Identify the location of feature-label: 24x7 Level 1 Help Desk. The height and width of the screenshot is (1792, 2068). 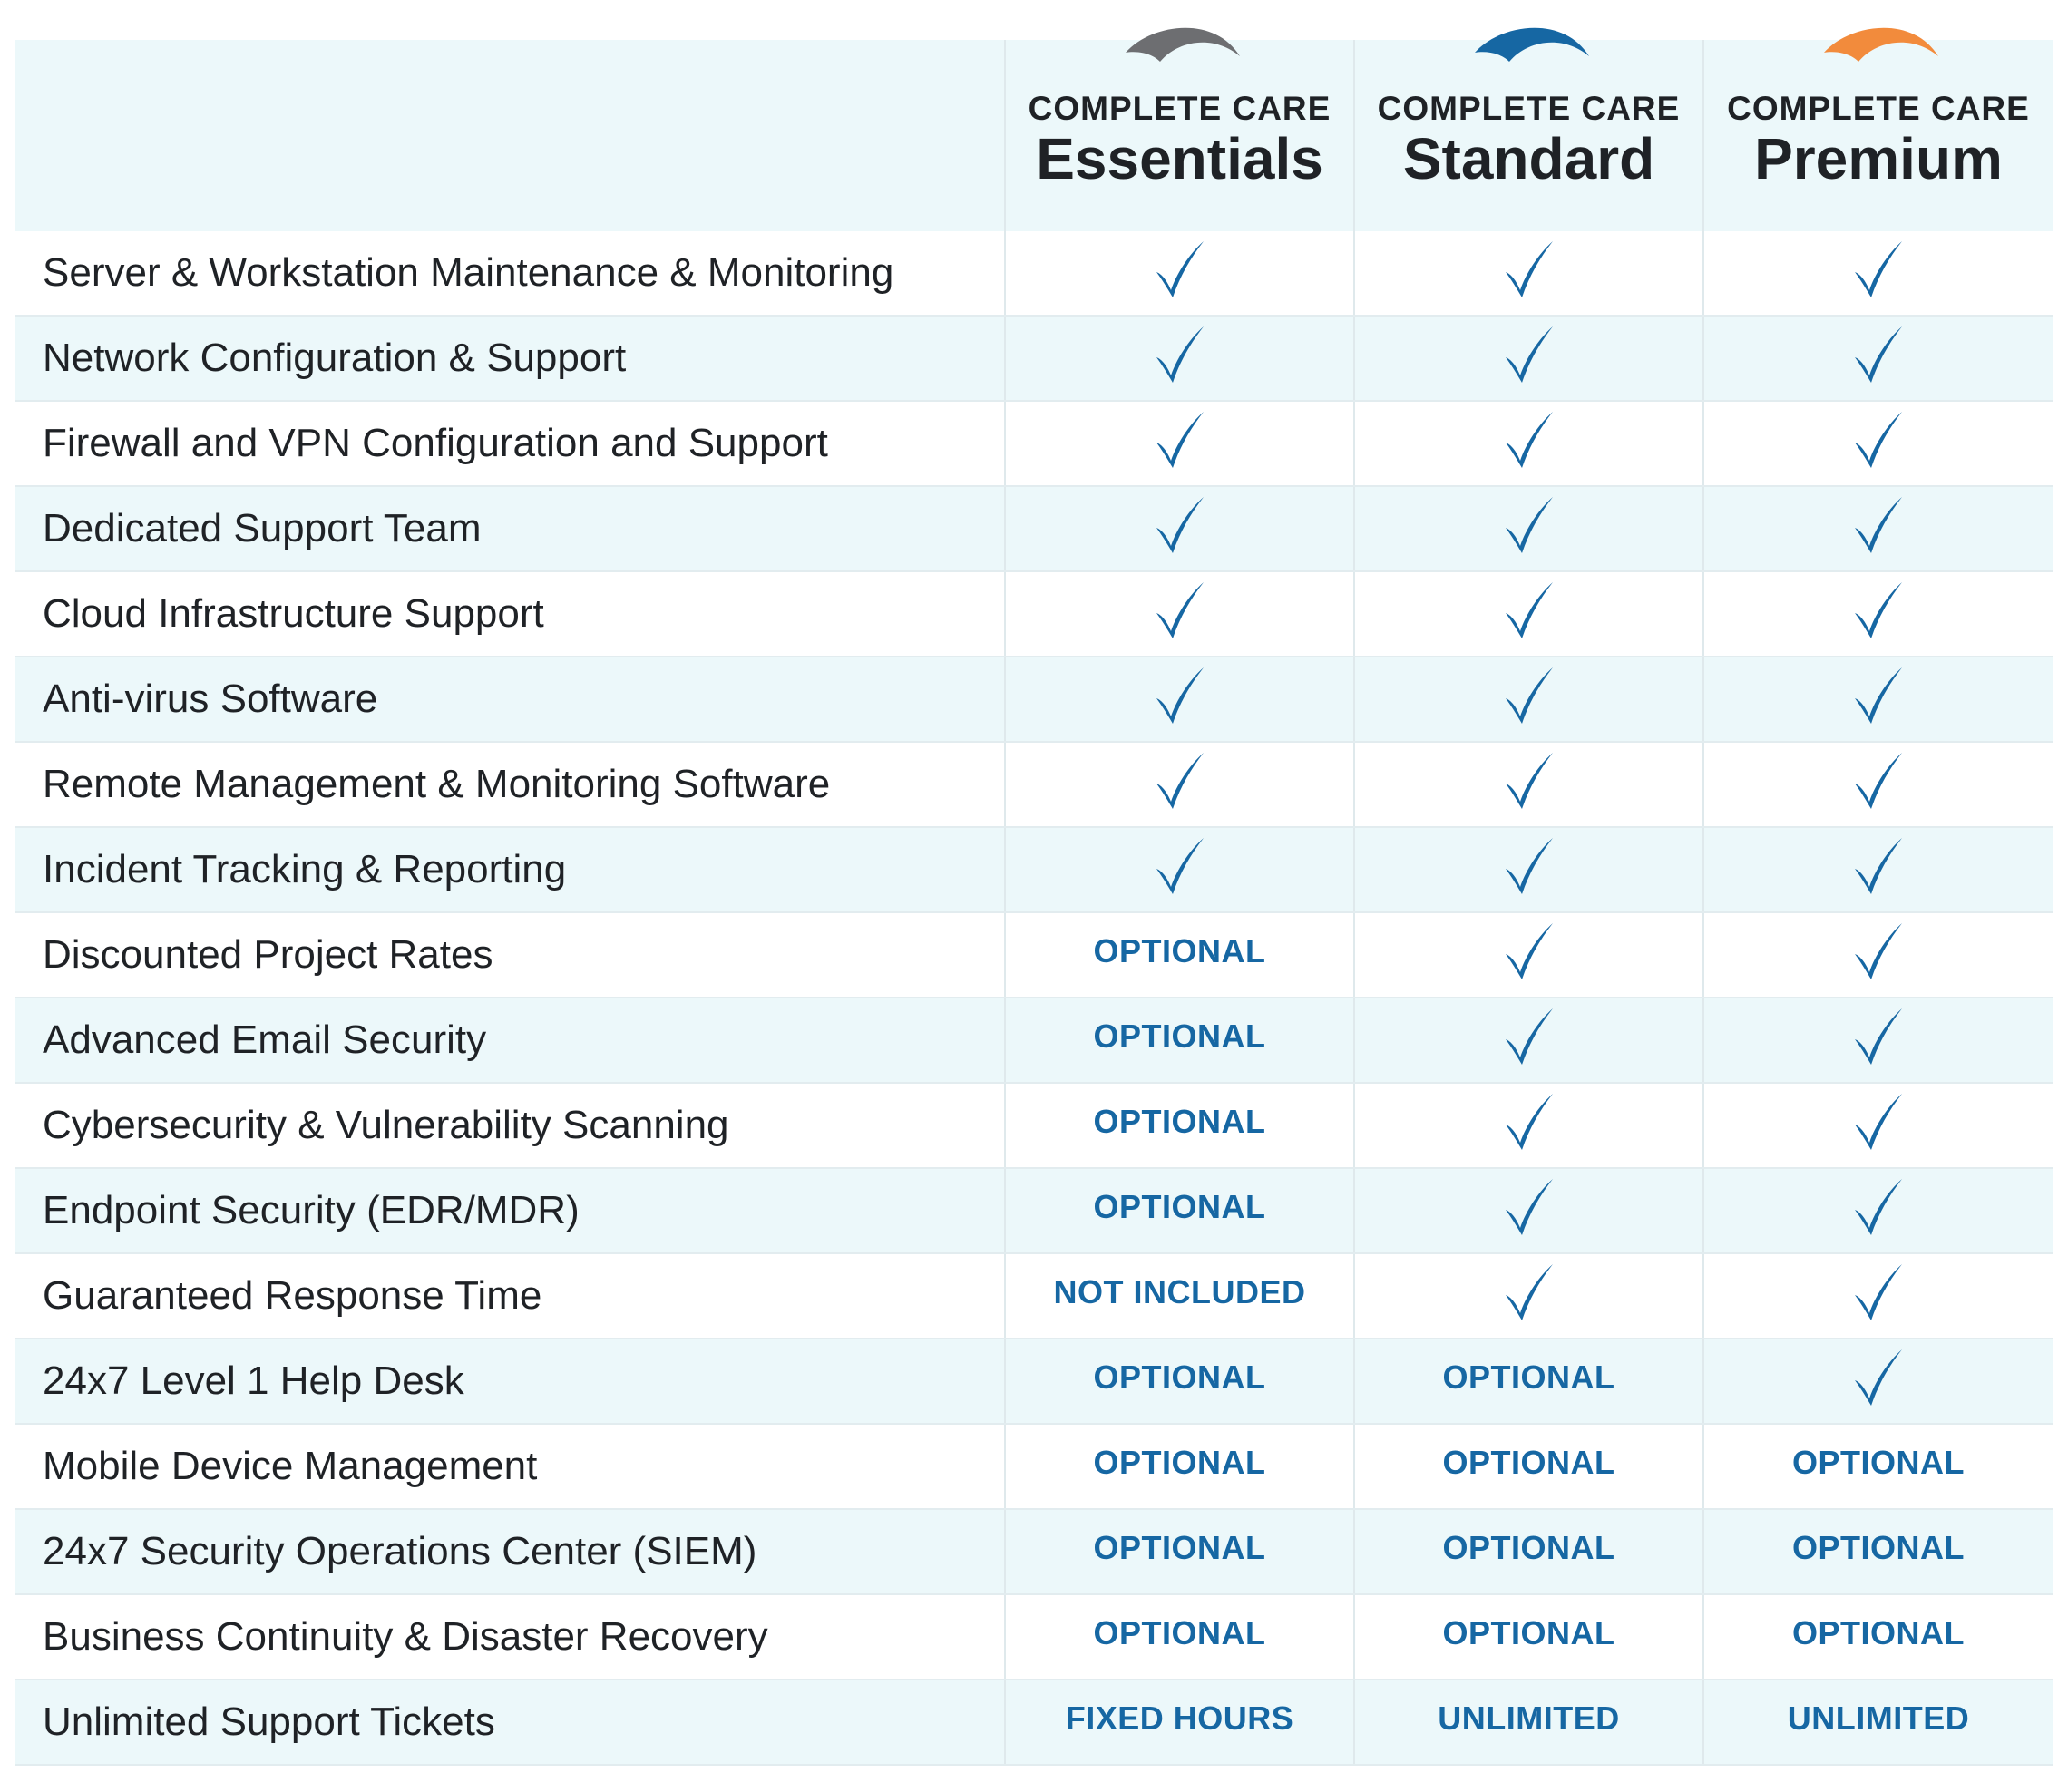
(510, 1382).